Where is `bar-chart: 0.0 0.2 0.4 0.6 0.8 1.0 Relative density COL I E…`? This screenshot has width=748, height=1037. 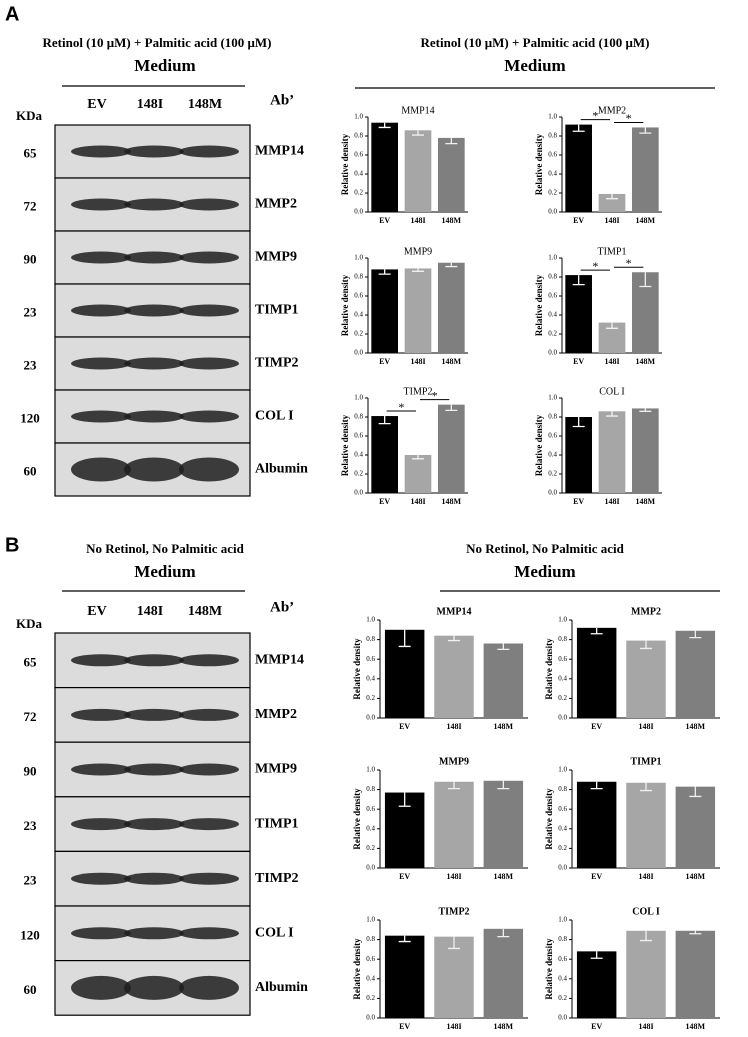 bar-chart: 0.0 0.2 0.4 0.6 0.8 1.0 Relative density COL I E… is located at coordinates (598, 446).